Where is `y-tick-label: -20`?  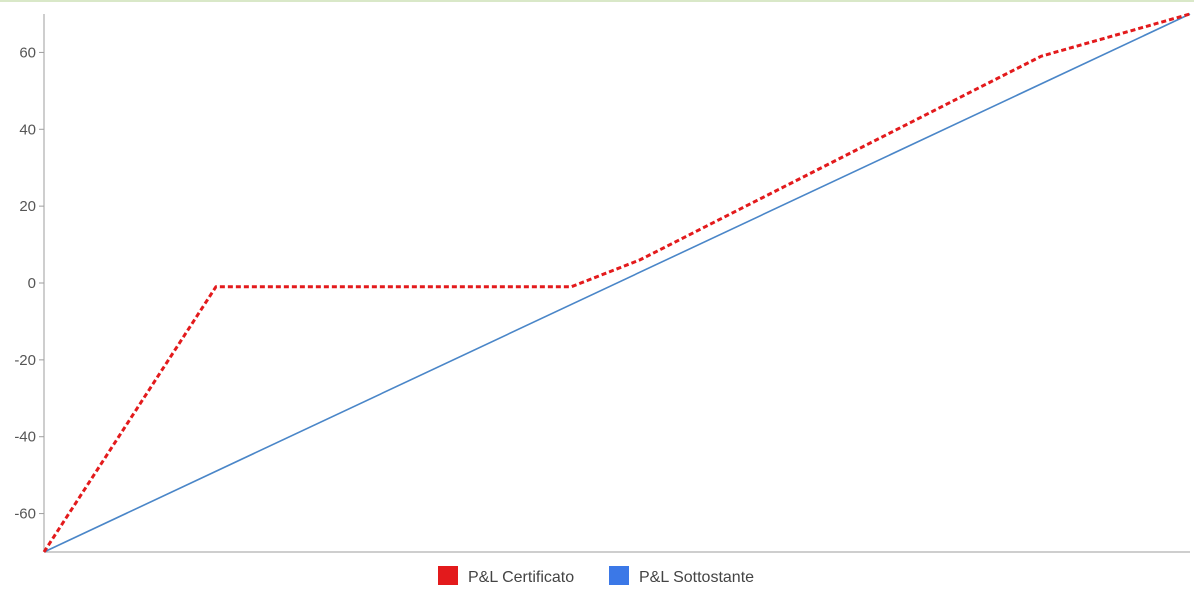 y-tick-label: -20 is located at coordinates (25, 360).